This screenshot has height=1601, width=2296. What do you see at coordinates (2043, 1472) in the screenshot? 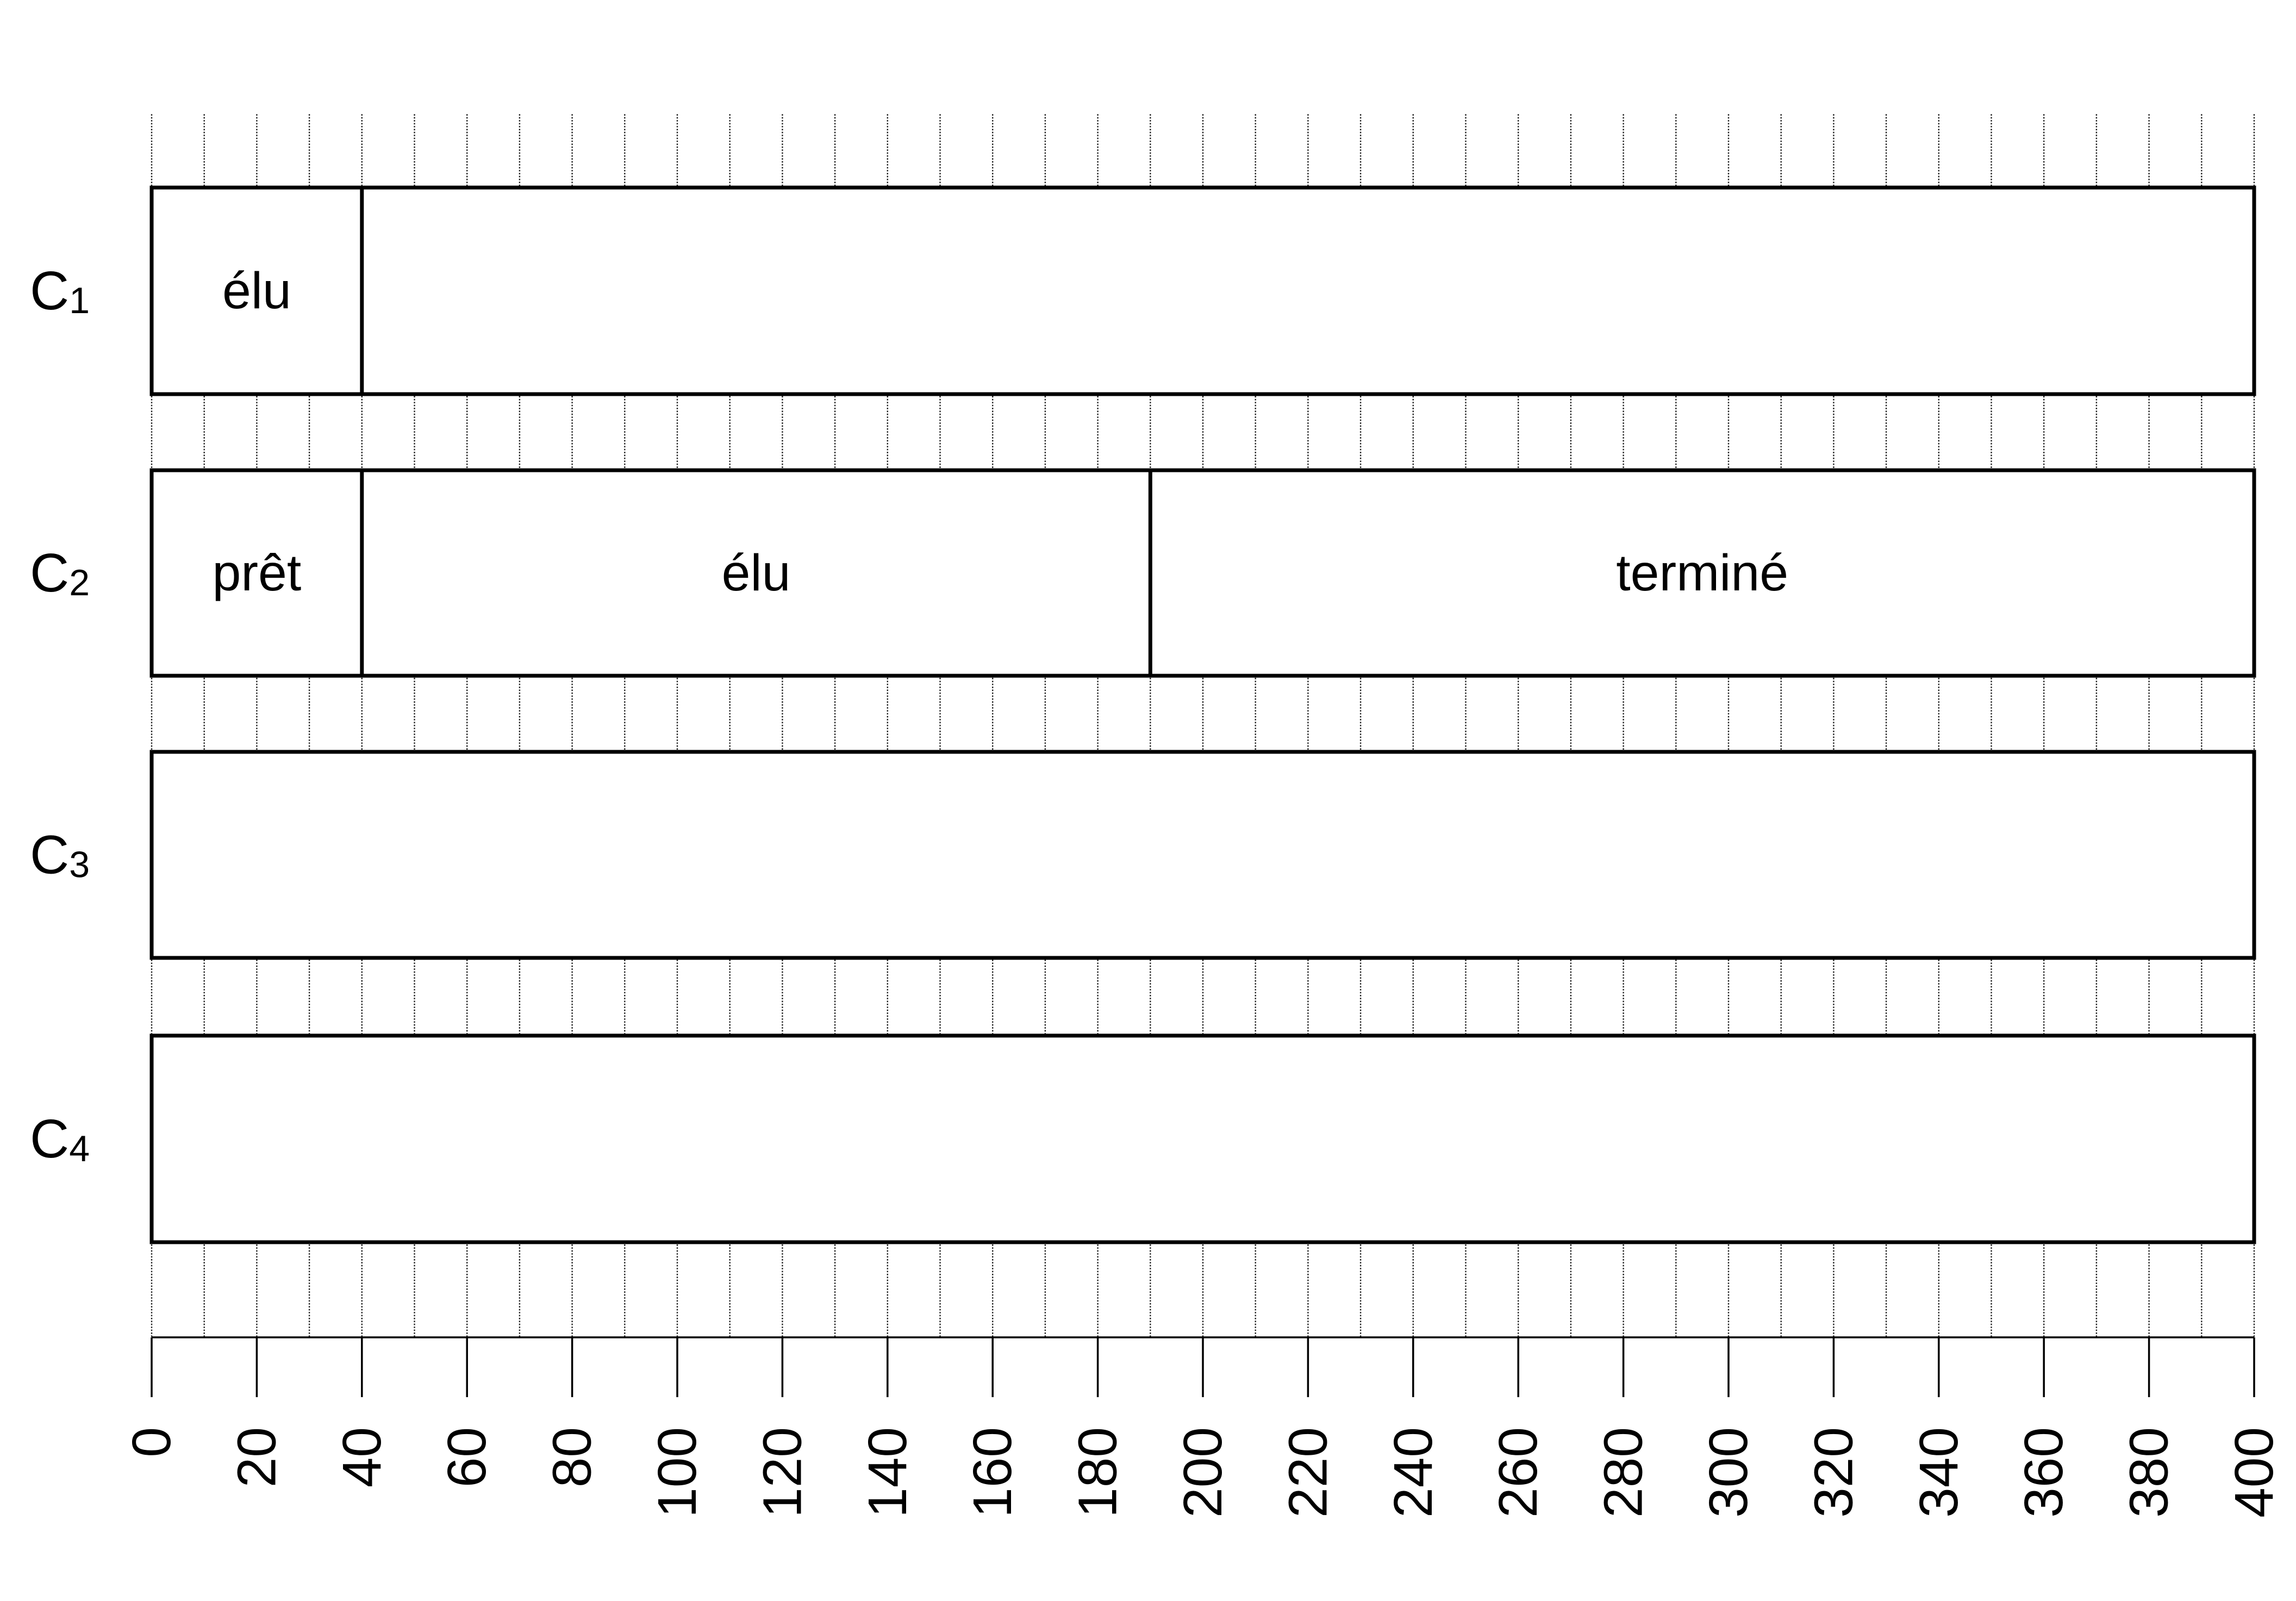
I see `x-tick-label: 360` at bounding box center [2043, 1472].